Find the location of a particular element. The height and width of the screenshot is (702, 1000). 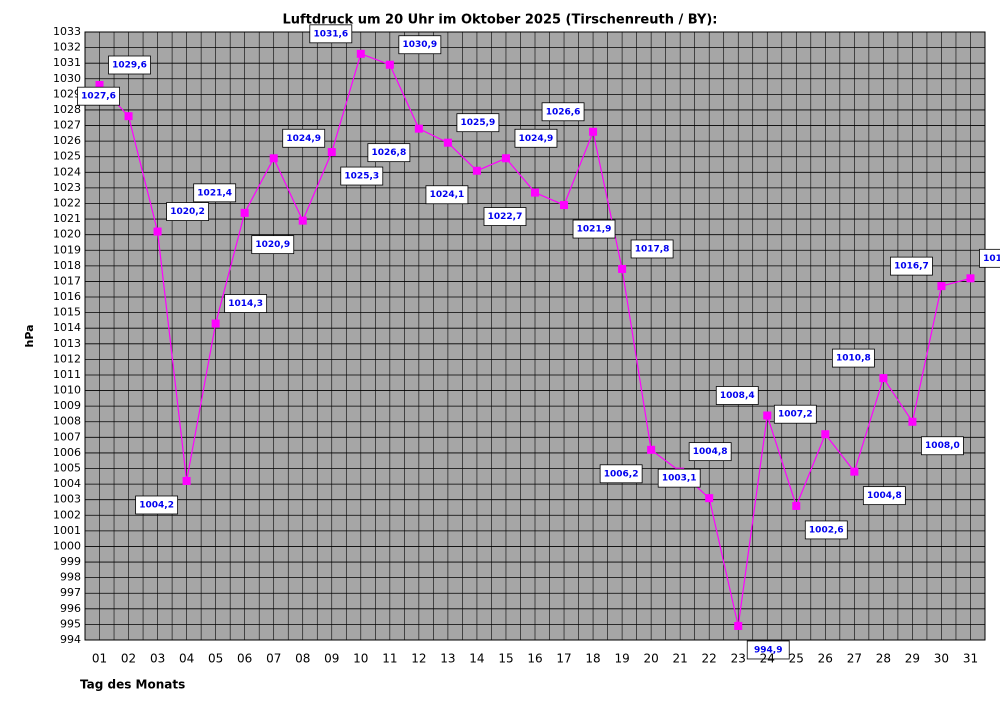

data-label: 1030,9 is located at coordinates (419, 45).